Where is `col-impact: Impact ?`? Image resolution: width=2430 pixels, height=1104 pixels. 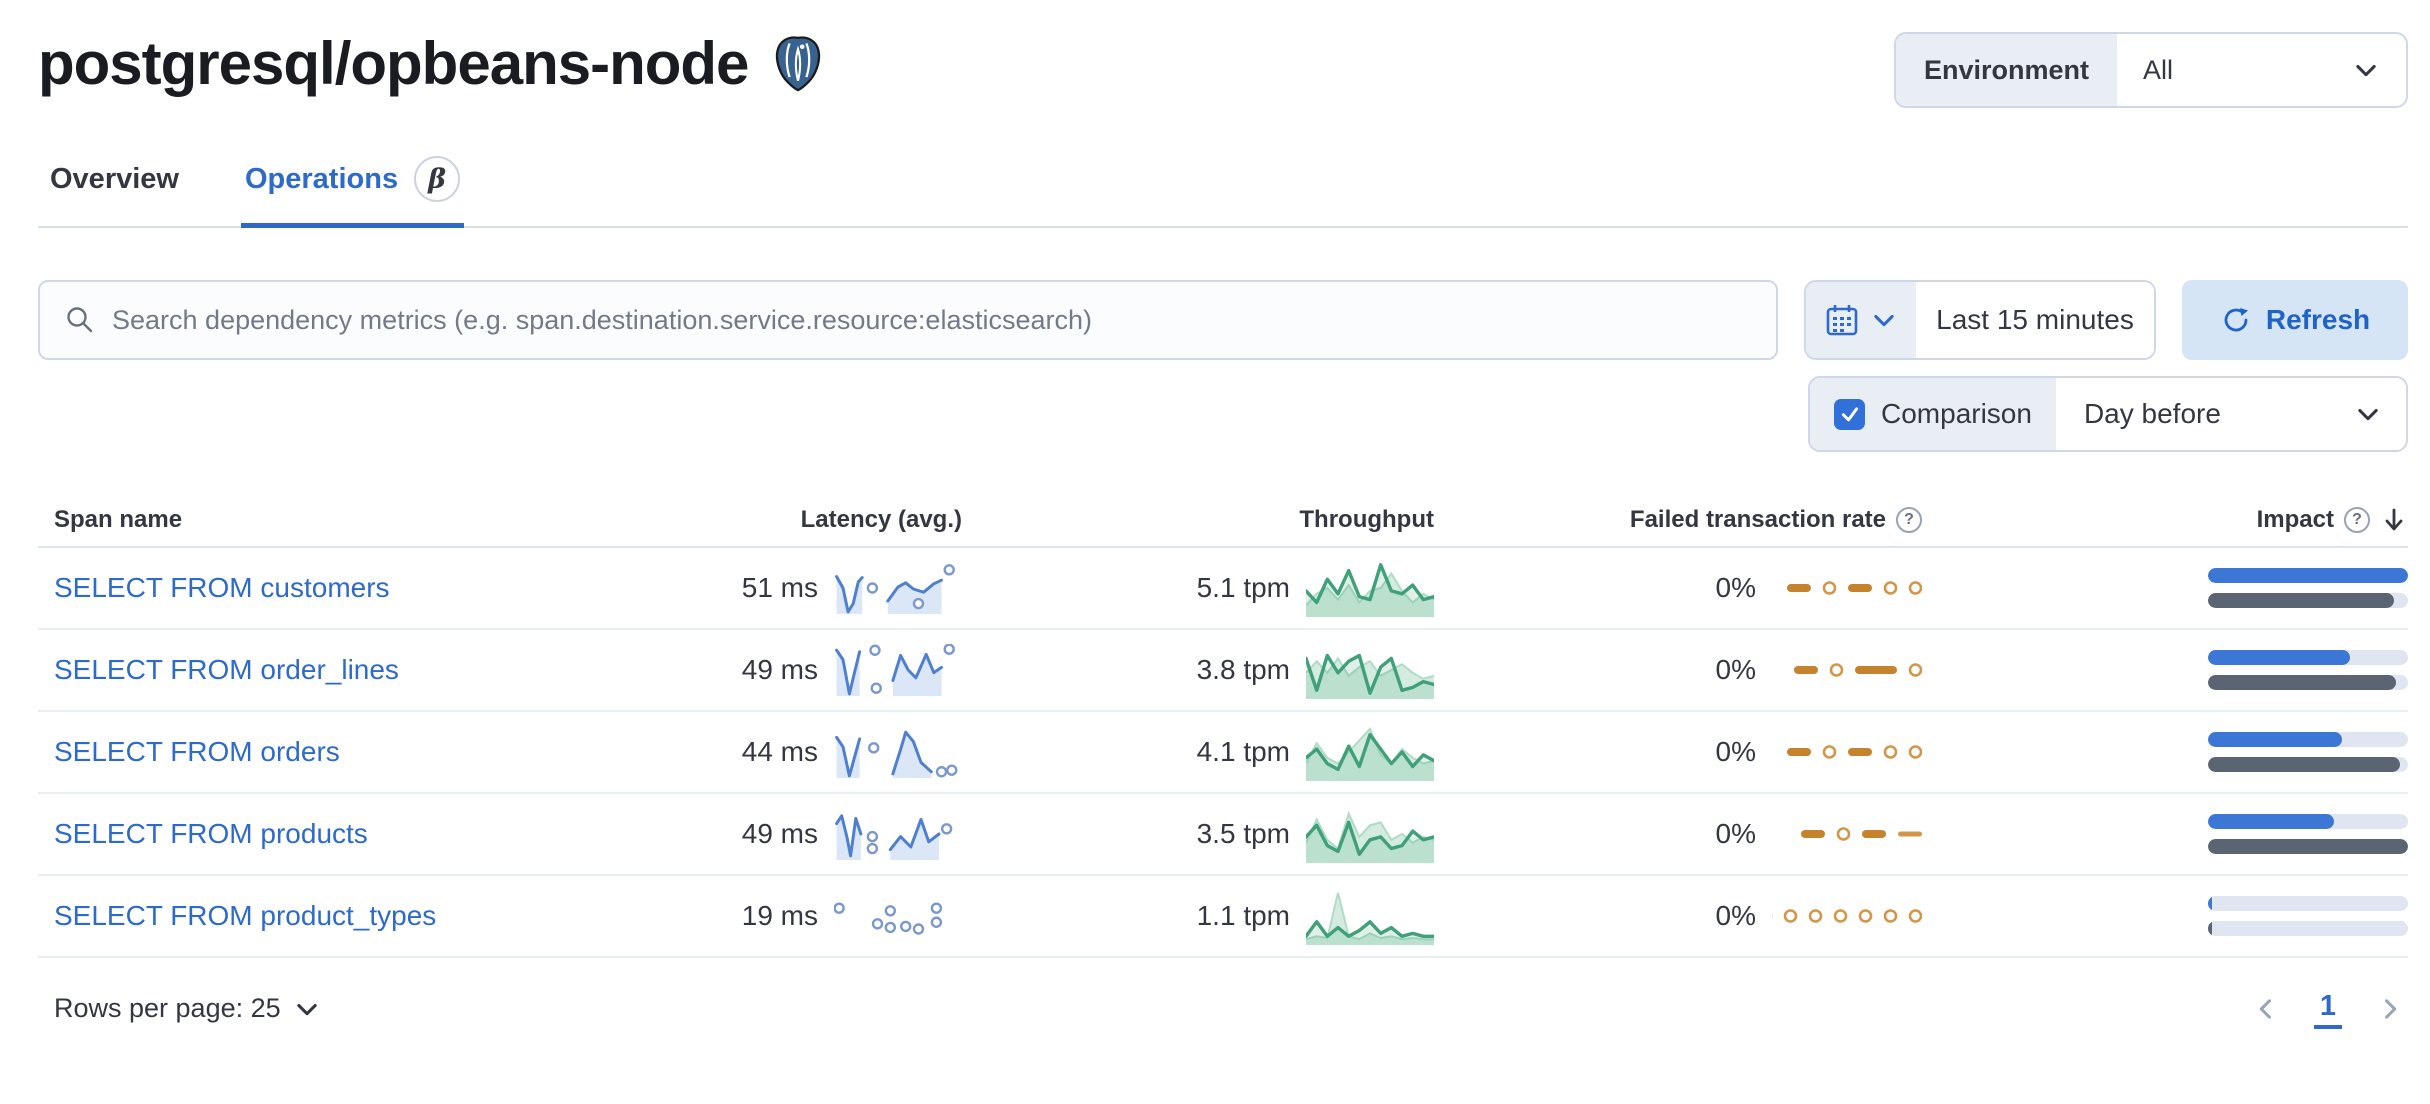 col-impact: Impact ? is located at coordinates (2165, 520).